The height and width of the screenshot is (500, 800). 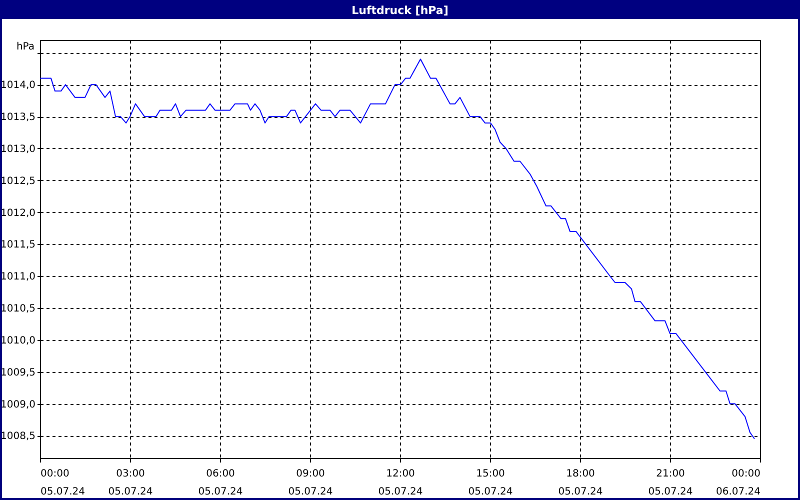 I want to click on y-axis-title: hPa, so click(x=25, y=47).